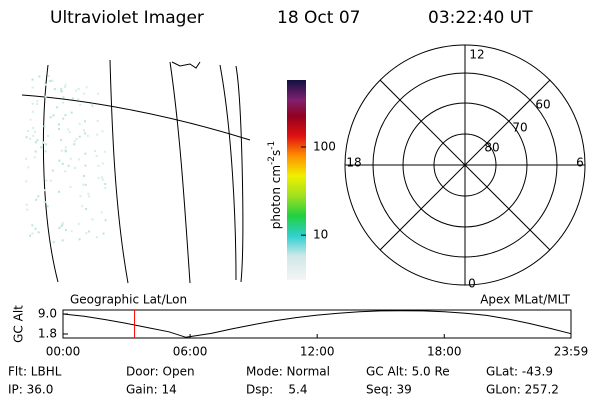  I want to click on title: Ultraviolet Imager, so click(127, 18).